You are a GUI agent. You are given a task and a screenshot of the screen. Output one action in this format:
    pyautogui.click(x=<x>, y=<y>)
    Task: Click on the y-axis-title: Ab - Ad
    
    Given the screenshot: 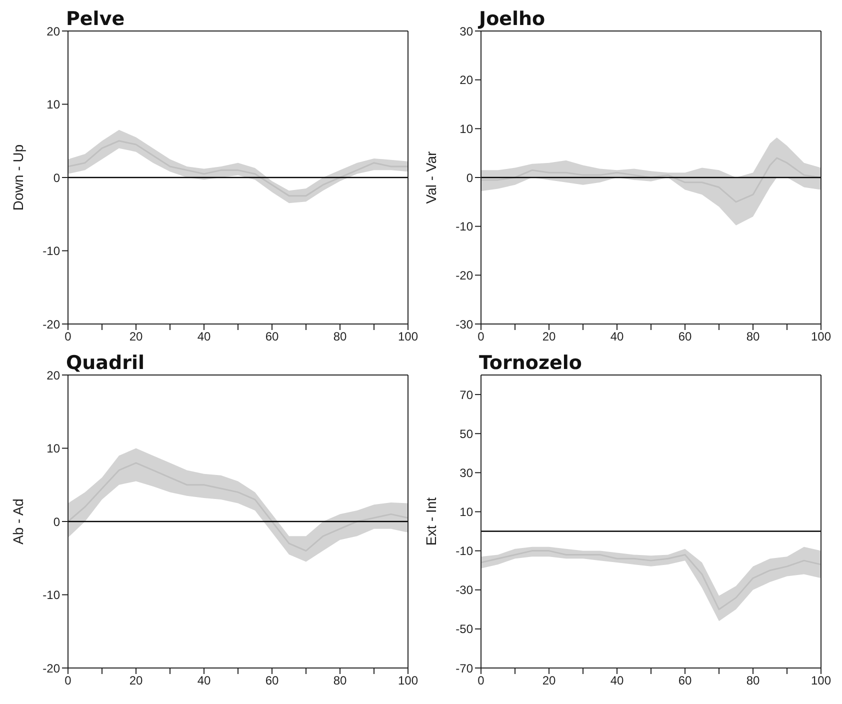 What is the action you would take?
    pyautogui.click(x=18, y=521)
    